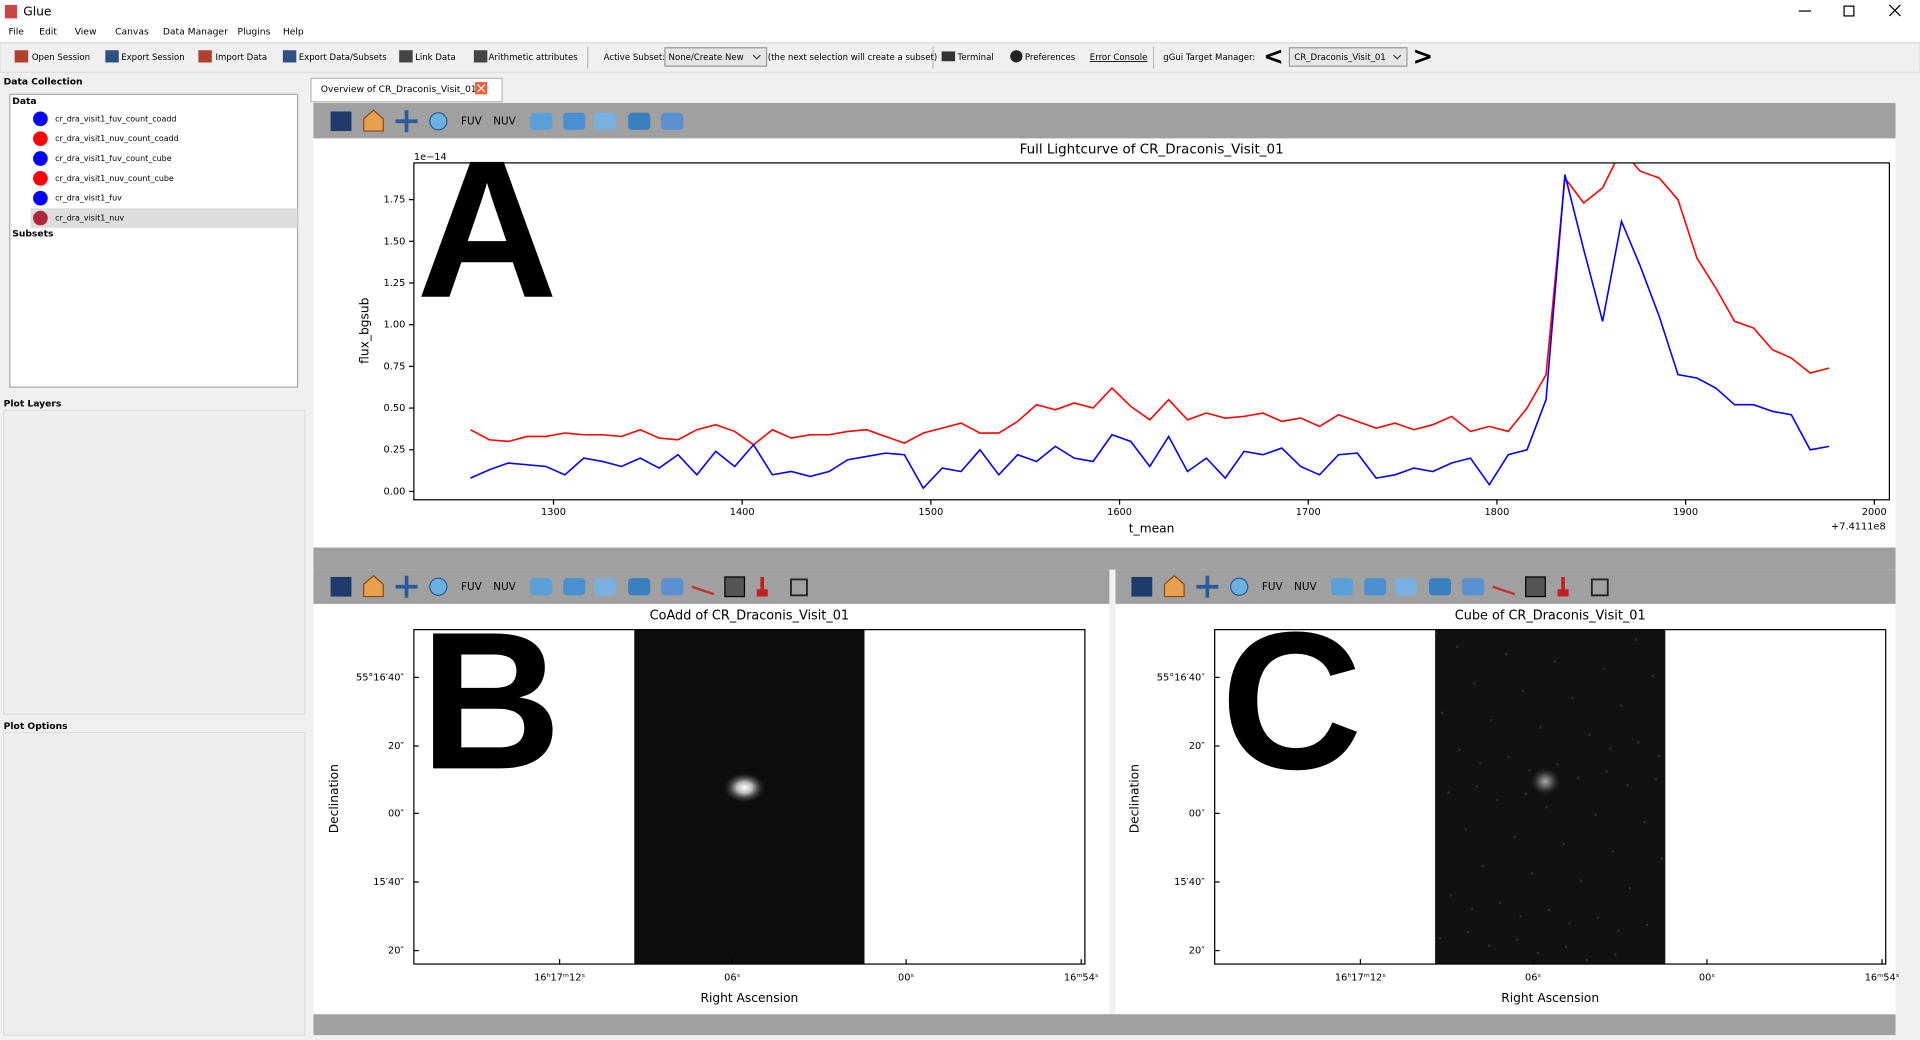  What do you see at coordinates (48, 31) in the screenshot?
I see `menu-item: Edit` at bounding box center [48, 31].